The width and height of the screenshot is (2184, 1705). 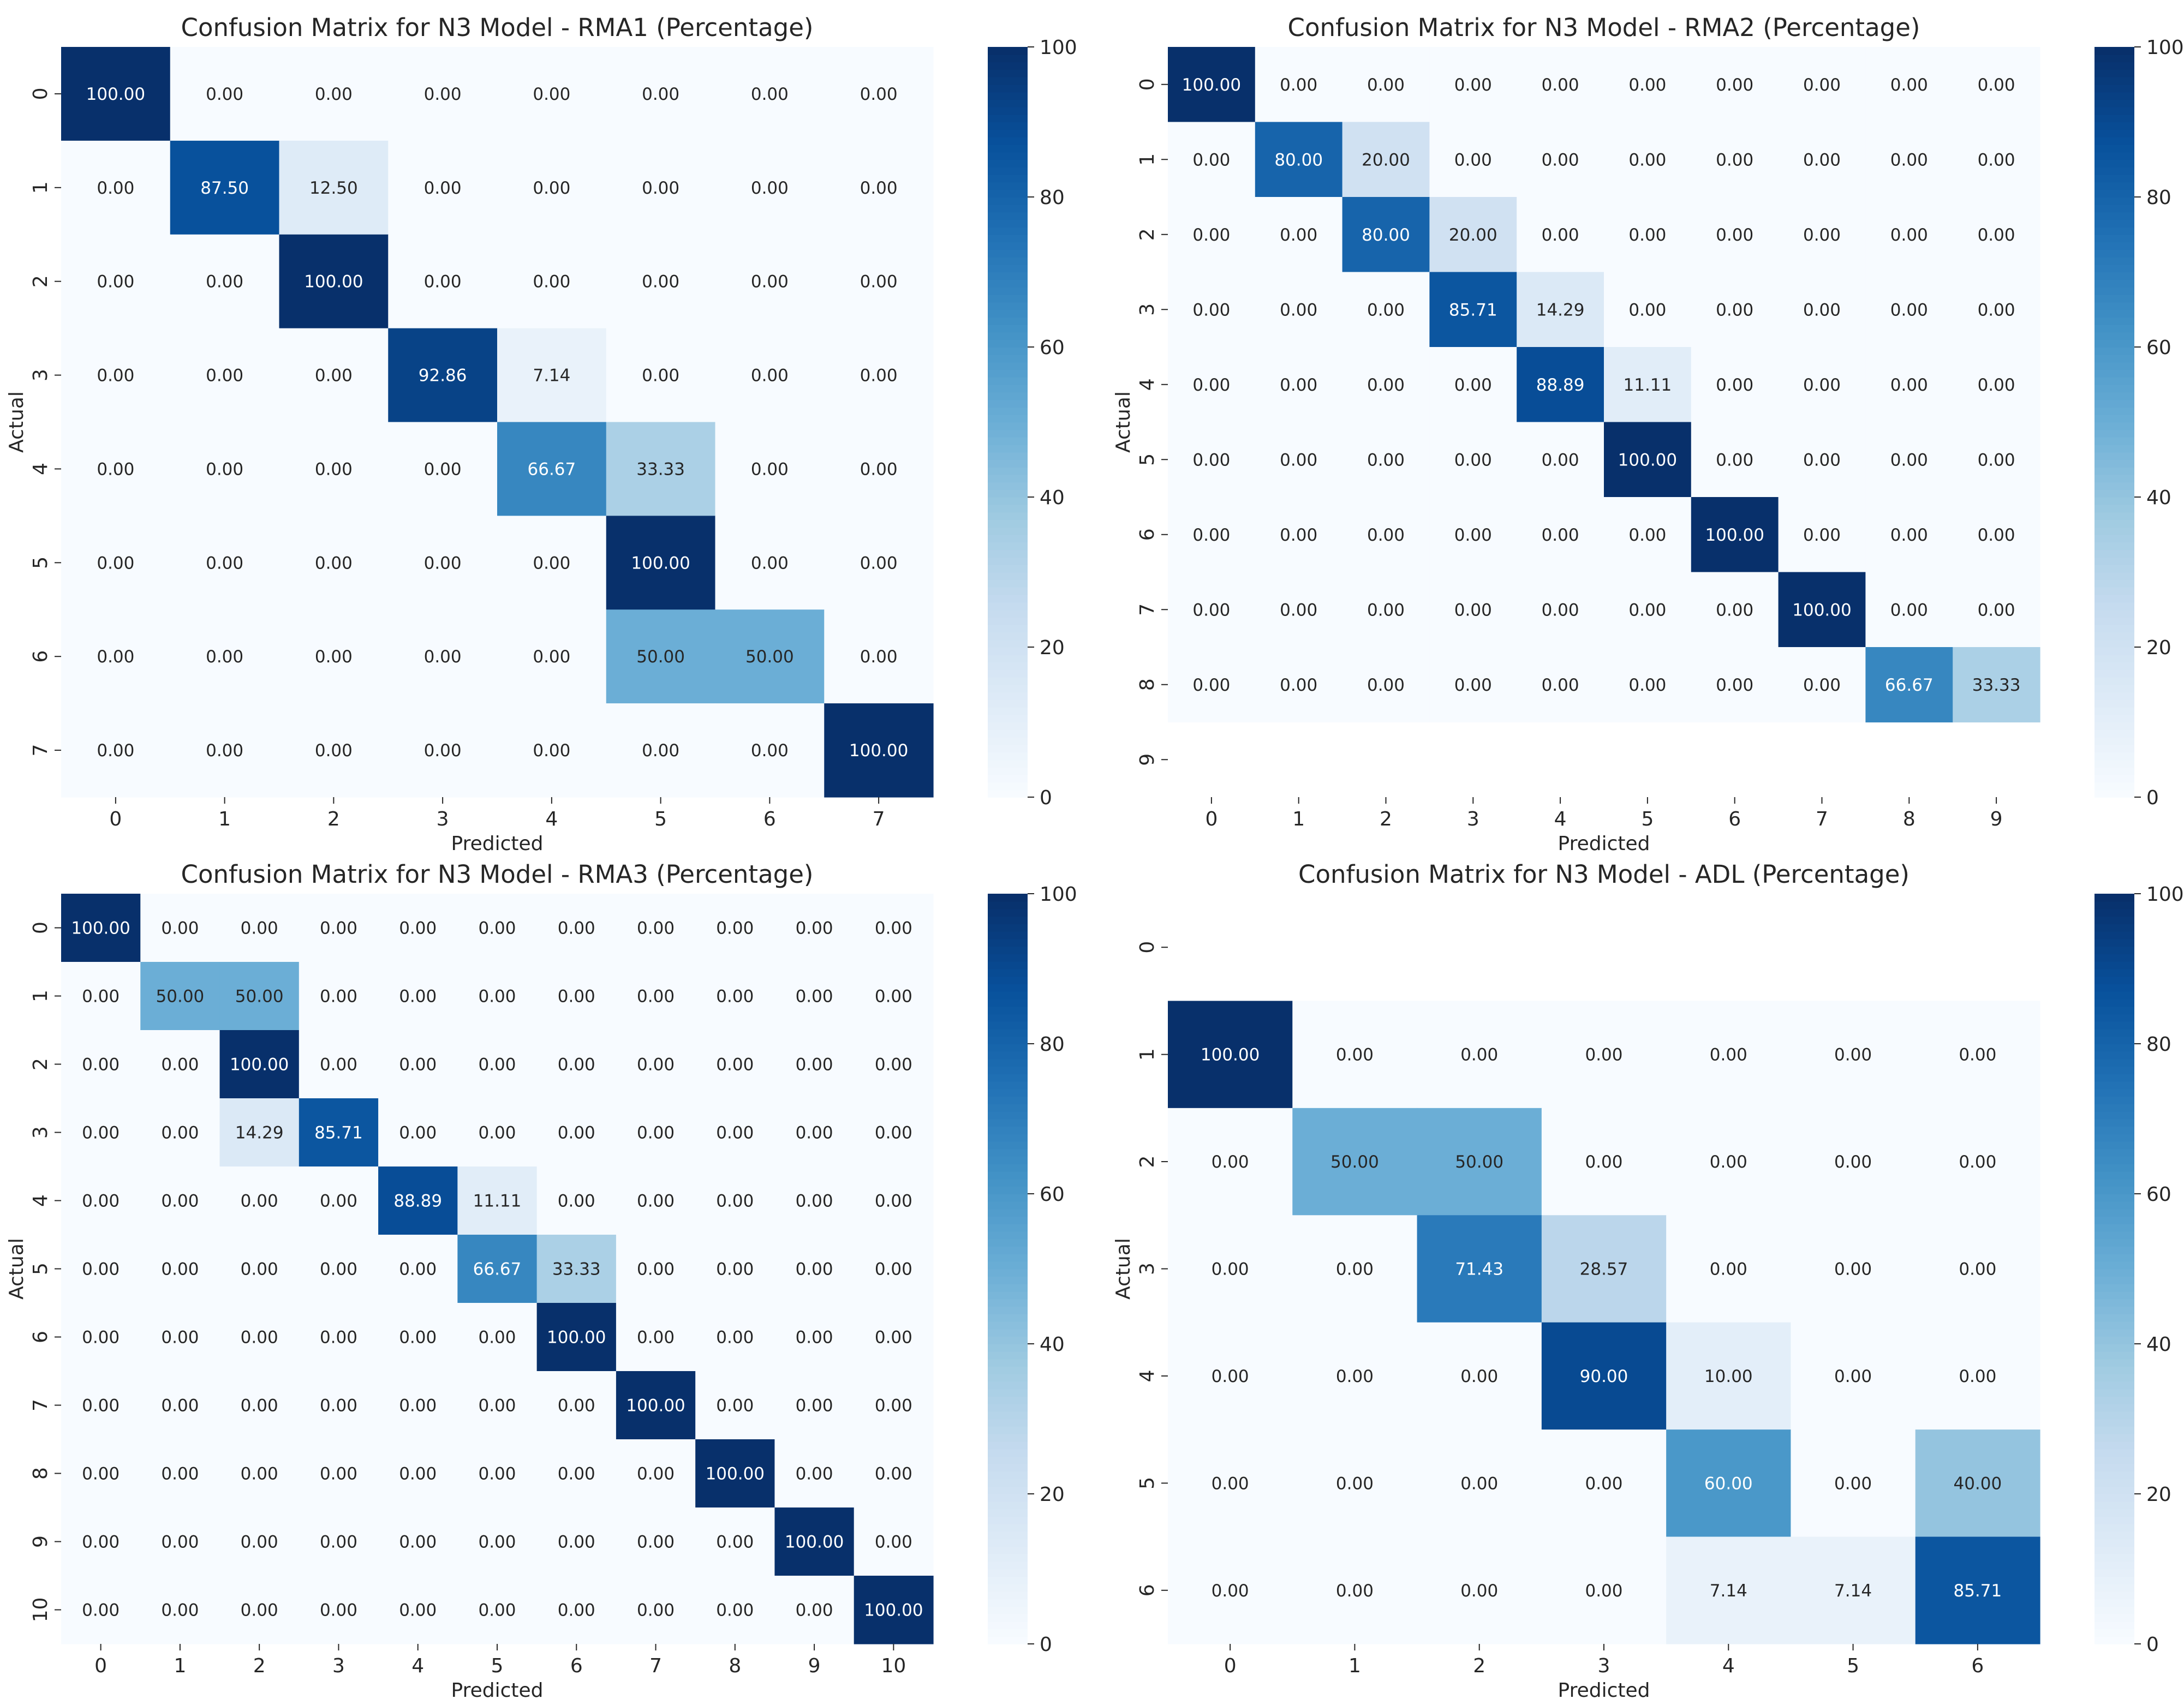 What do you see at coordinates (1052, 1194) in the screenshot?
I see `colorbar-tick-label: 60` at bounding box center [1052, 1194].